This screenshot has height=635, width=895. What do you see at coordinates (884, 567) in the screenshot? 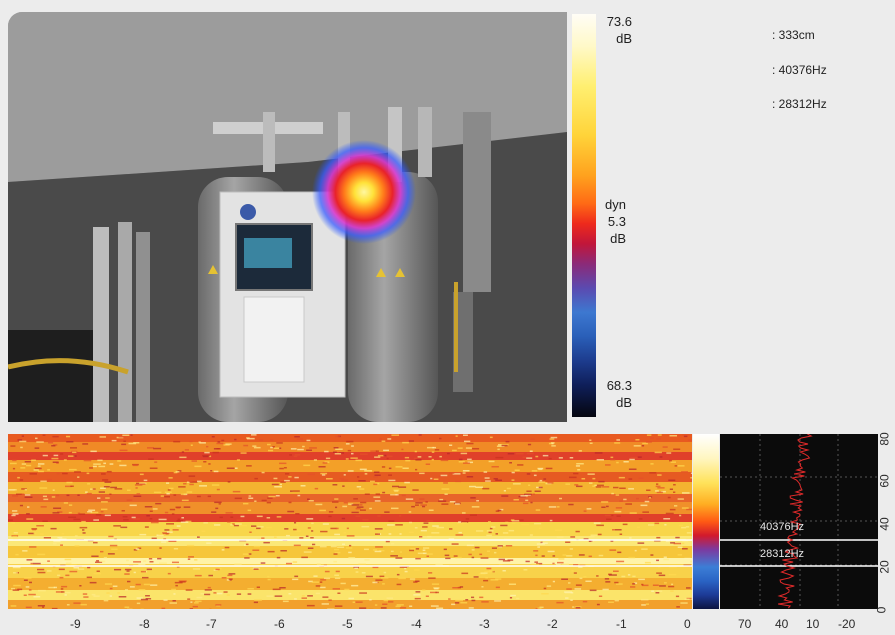
I see `frequency-tick-label: 20` at bounding box center [884, 567].